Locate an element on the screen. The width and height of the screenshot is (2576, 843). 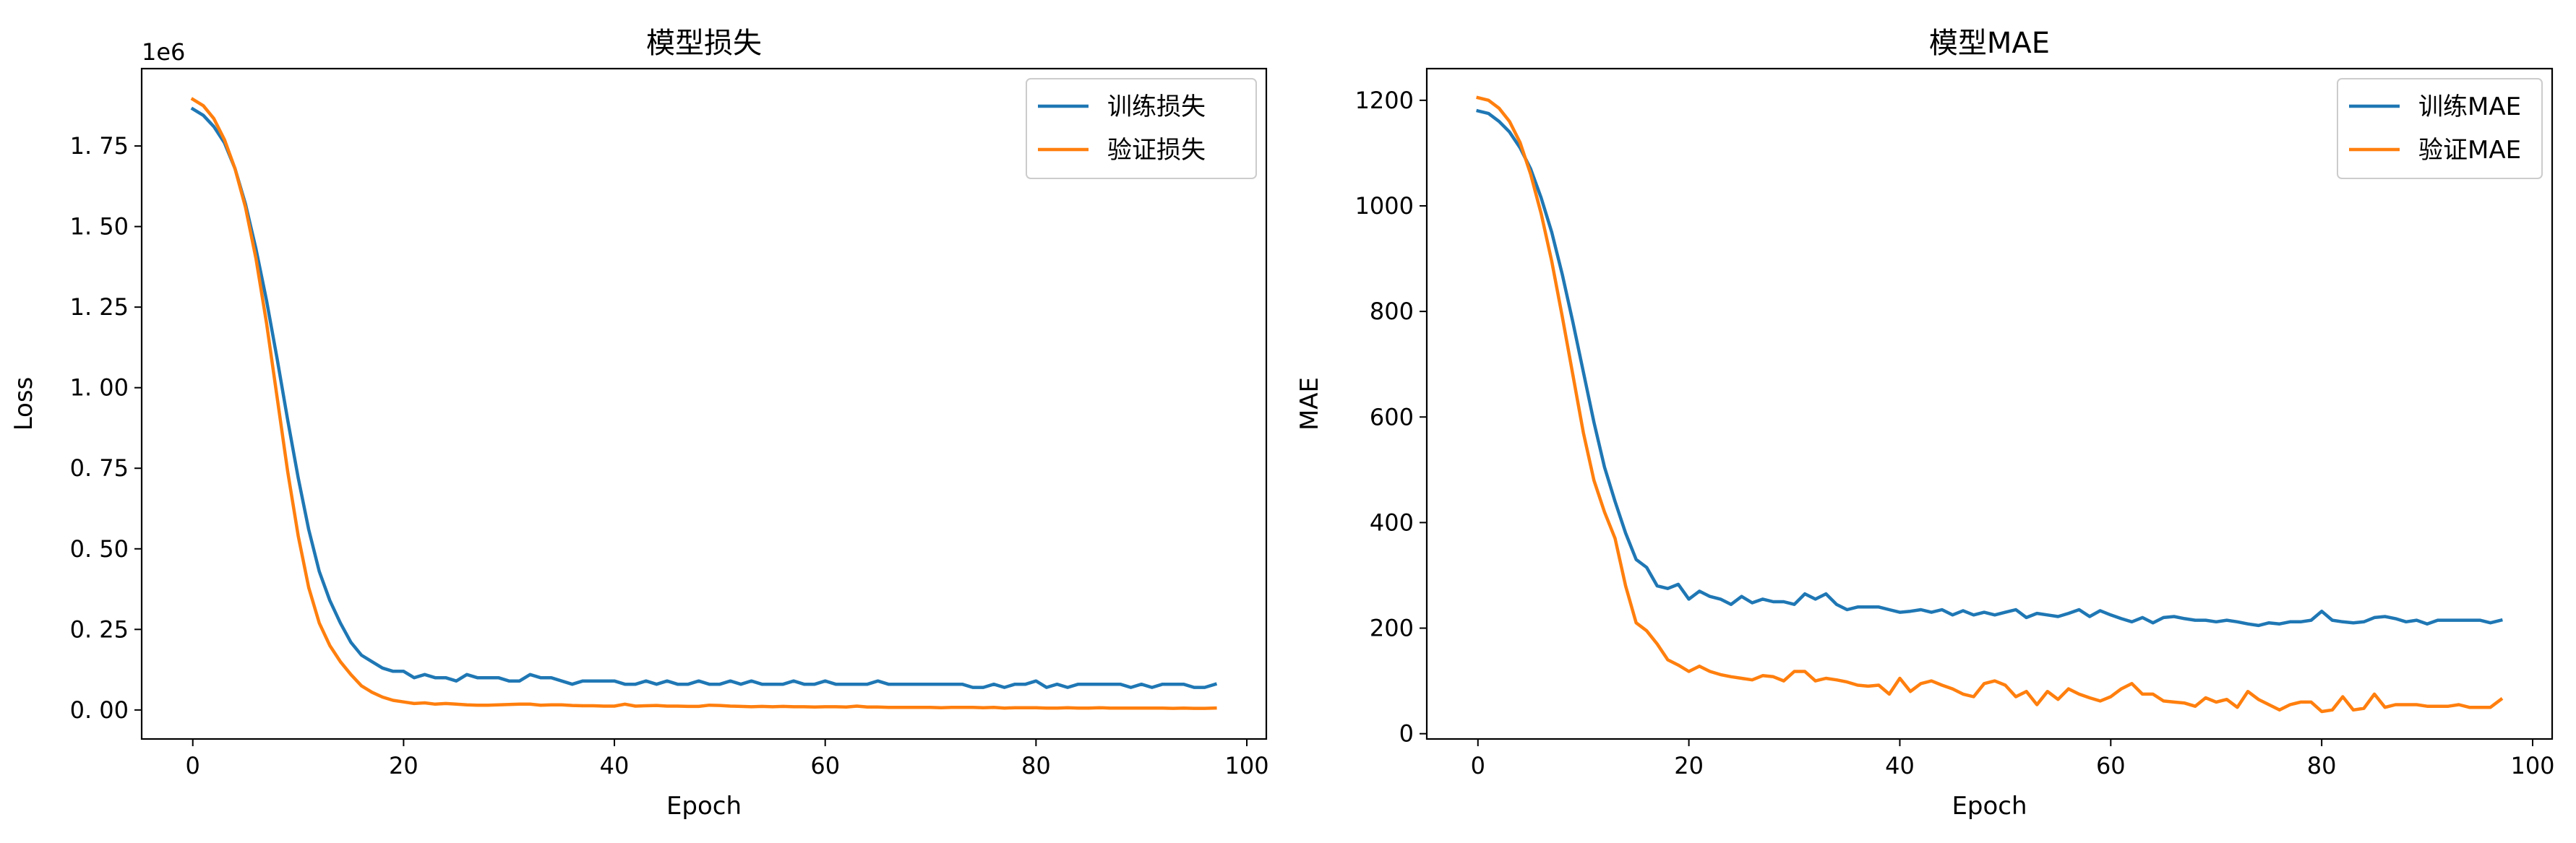
y-tick-label: 0. 25 is located at coordinates (100, 629).